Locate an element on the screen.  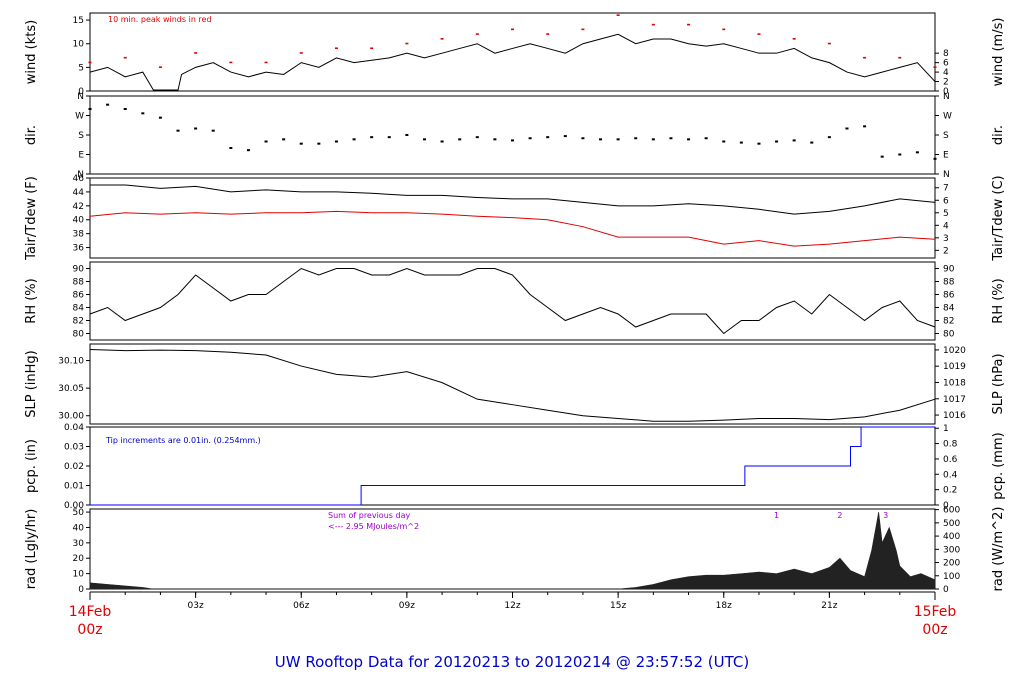
wind-ytick-right-label: 8 is located at coordinates (946, 54).